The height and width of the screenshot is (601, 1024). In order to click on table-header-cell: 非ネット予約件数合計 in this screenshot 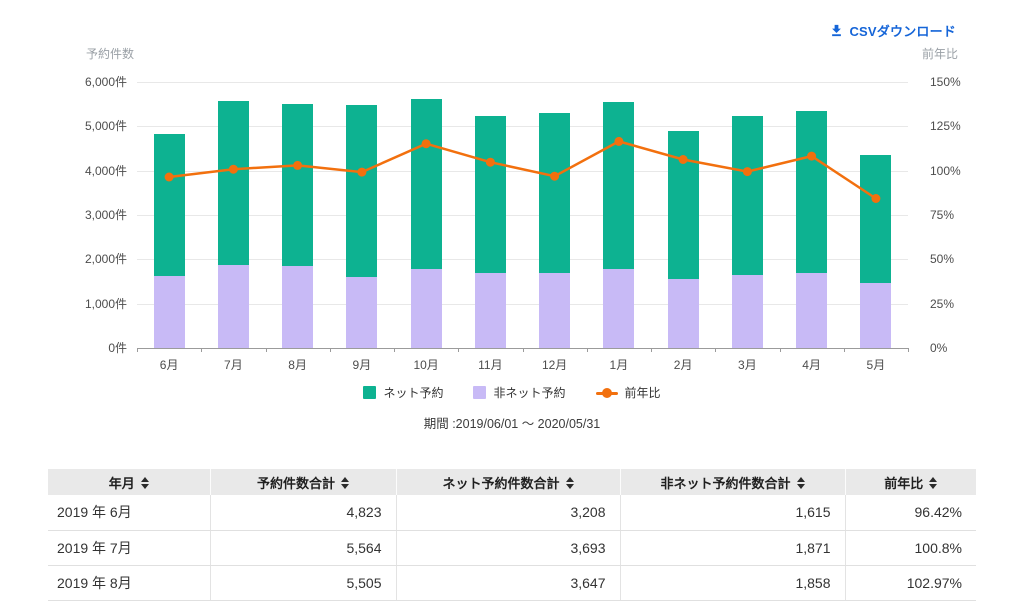, I will do `click(733, 482)`.